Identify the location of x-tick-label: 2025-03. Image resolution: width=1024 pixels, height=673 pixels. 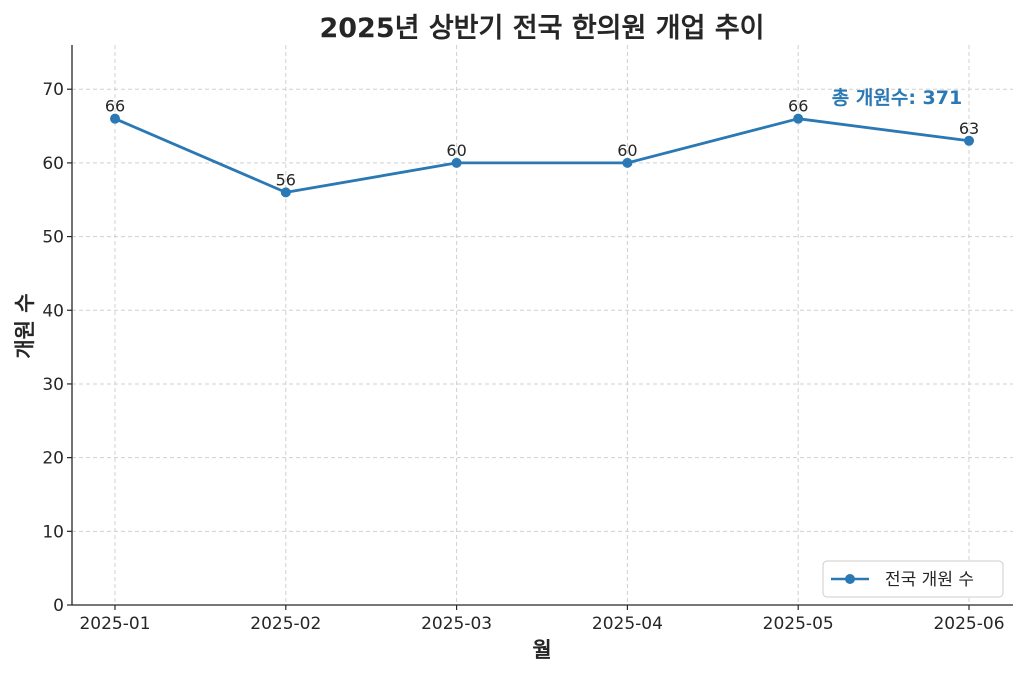
(456, 624).